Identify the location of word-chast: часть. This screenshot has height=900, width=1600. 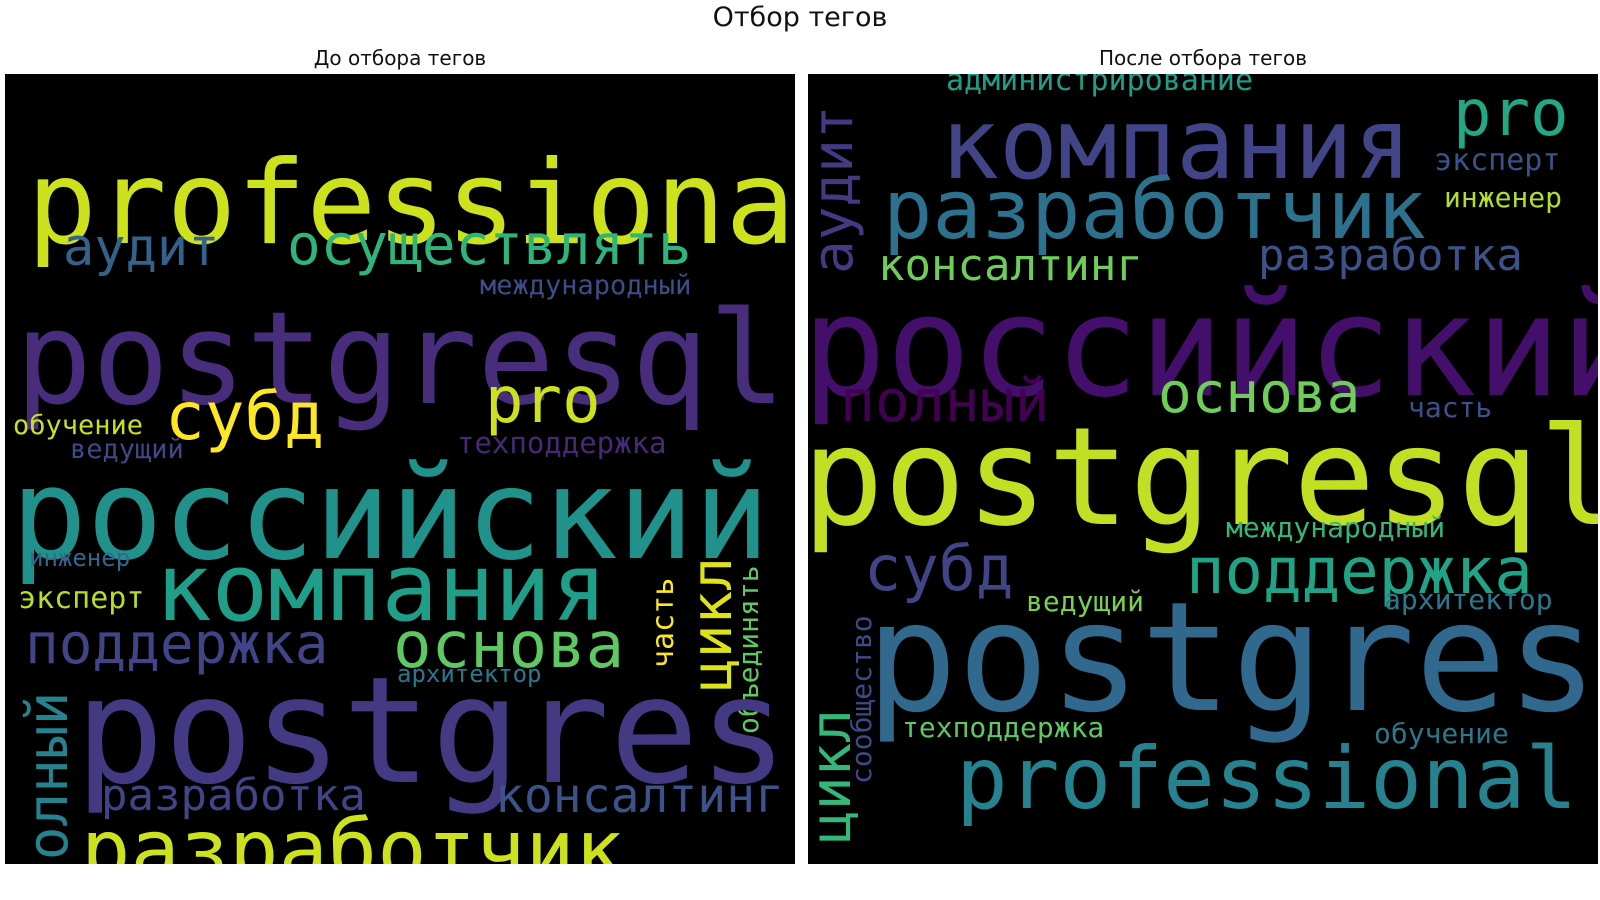
(1450, 407).